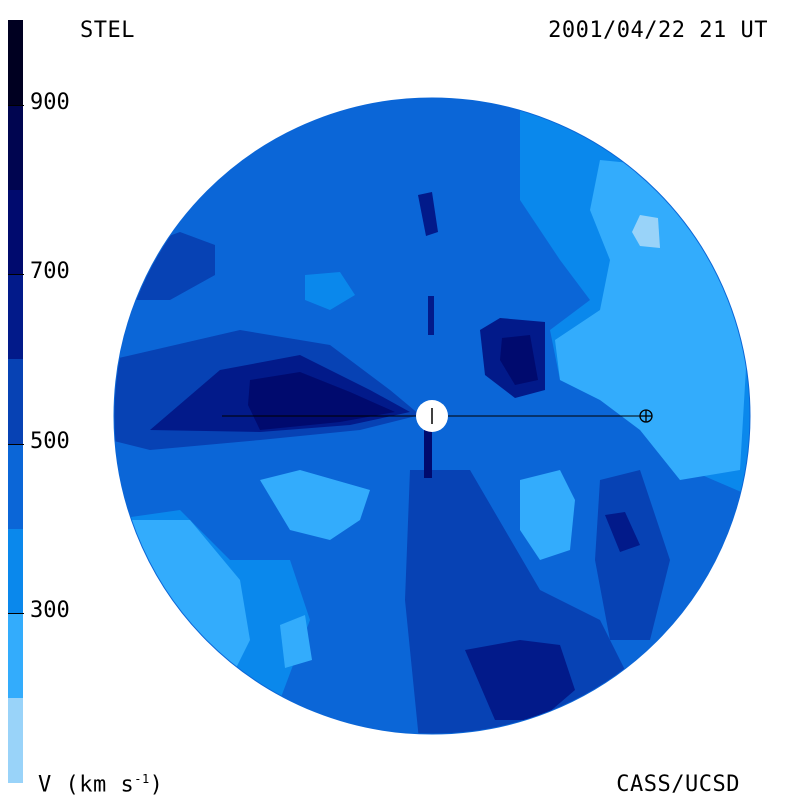 This screenshot has height=800, width=800. What do you see at coordinates (646, 416) in the screenshot?
I see `earth-icon` at bounding box center [646, 416].